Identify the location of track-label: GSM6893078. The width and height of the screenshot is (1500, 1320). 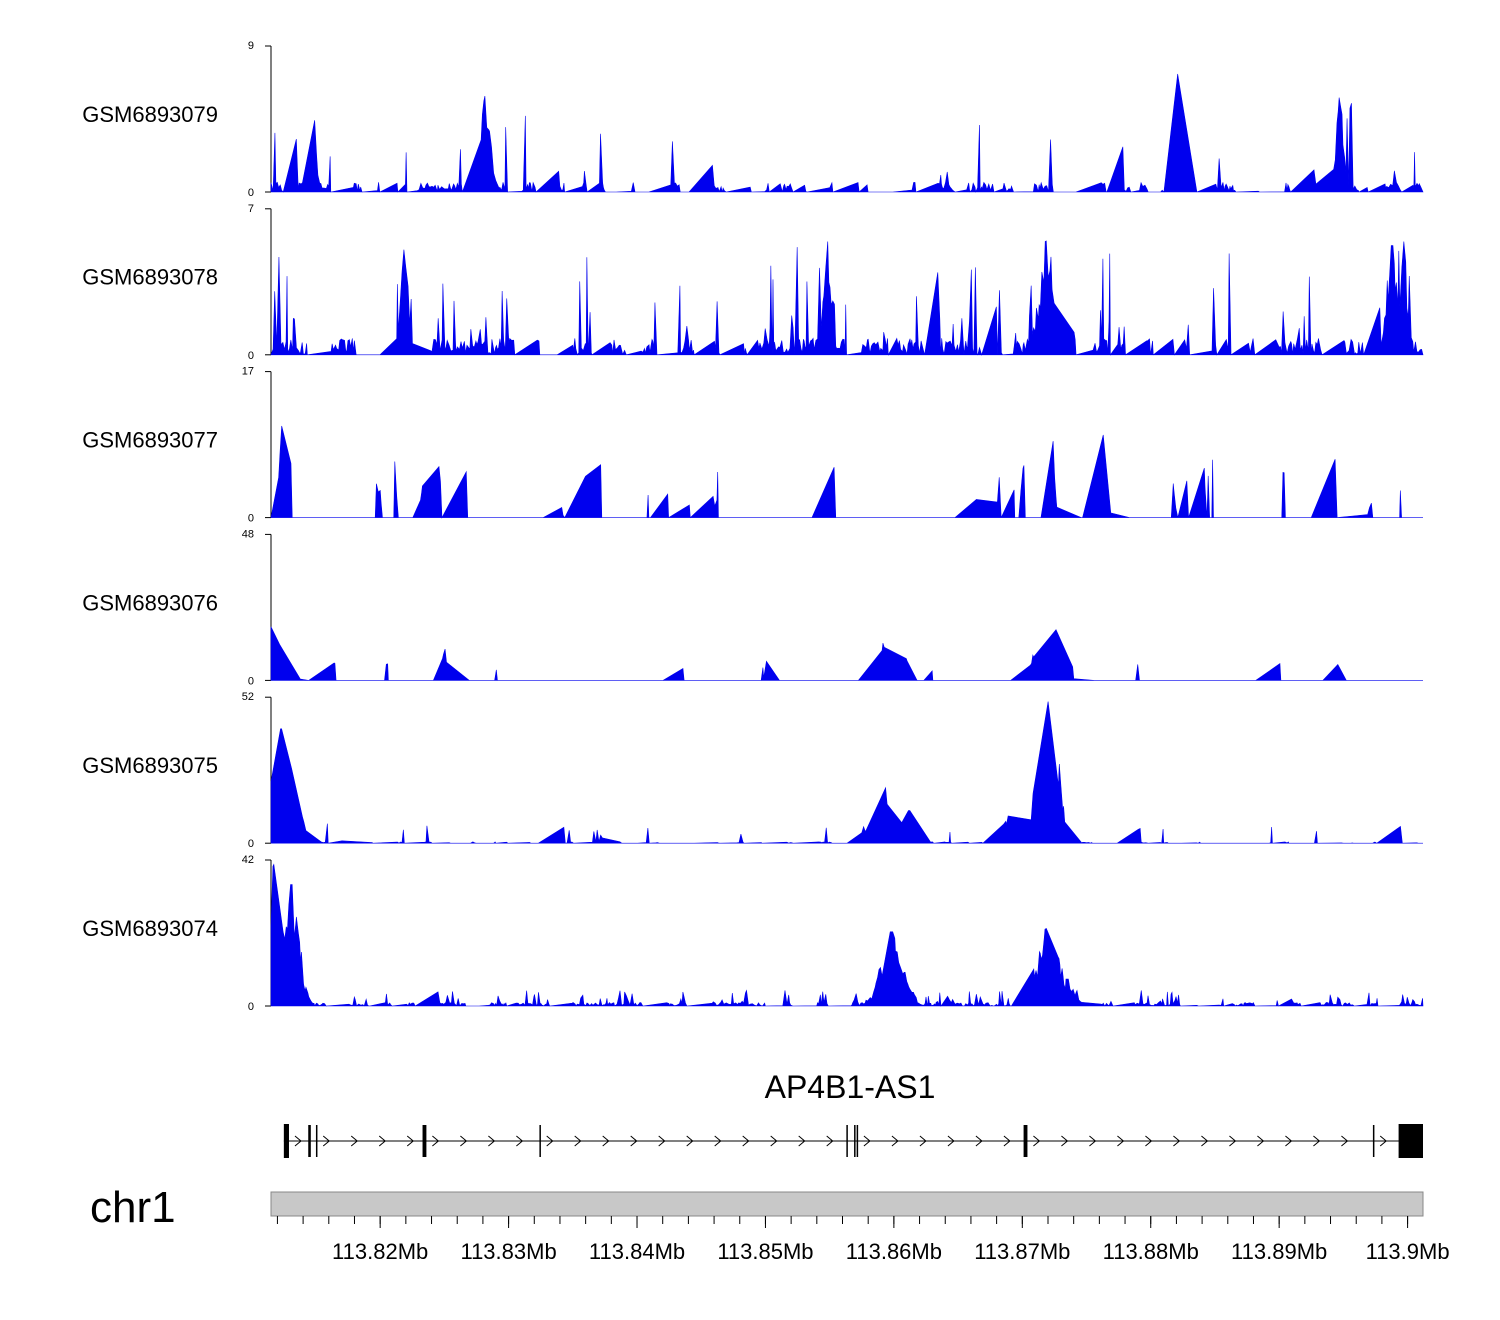
(150, 277).